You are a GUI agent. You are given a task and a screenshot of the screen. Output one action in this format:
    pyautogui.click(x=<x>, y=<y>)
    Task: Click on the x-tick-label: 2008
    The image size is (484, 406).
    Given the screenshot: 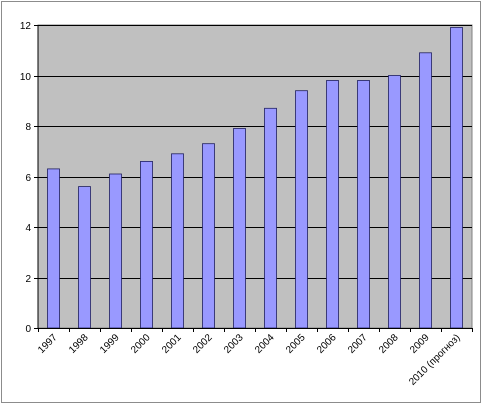 What is the action you would take?
    pyautogui.click(x=389, y=344)
    